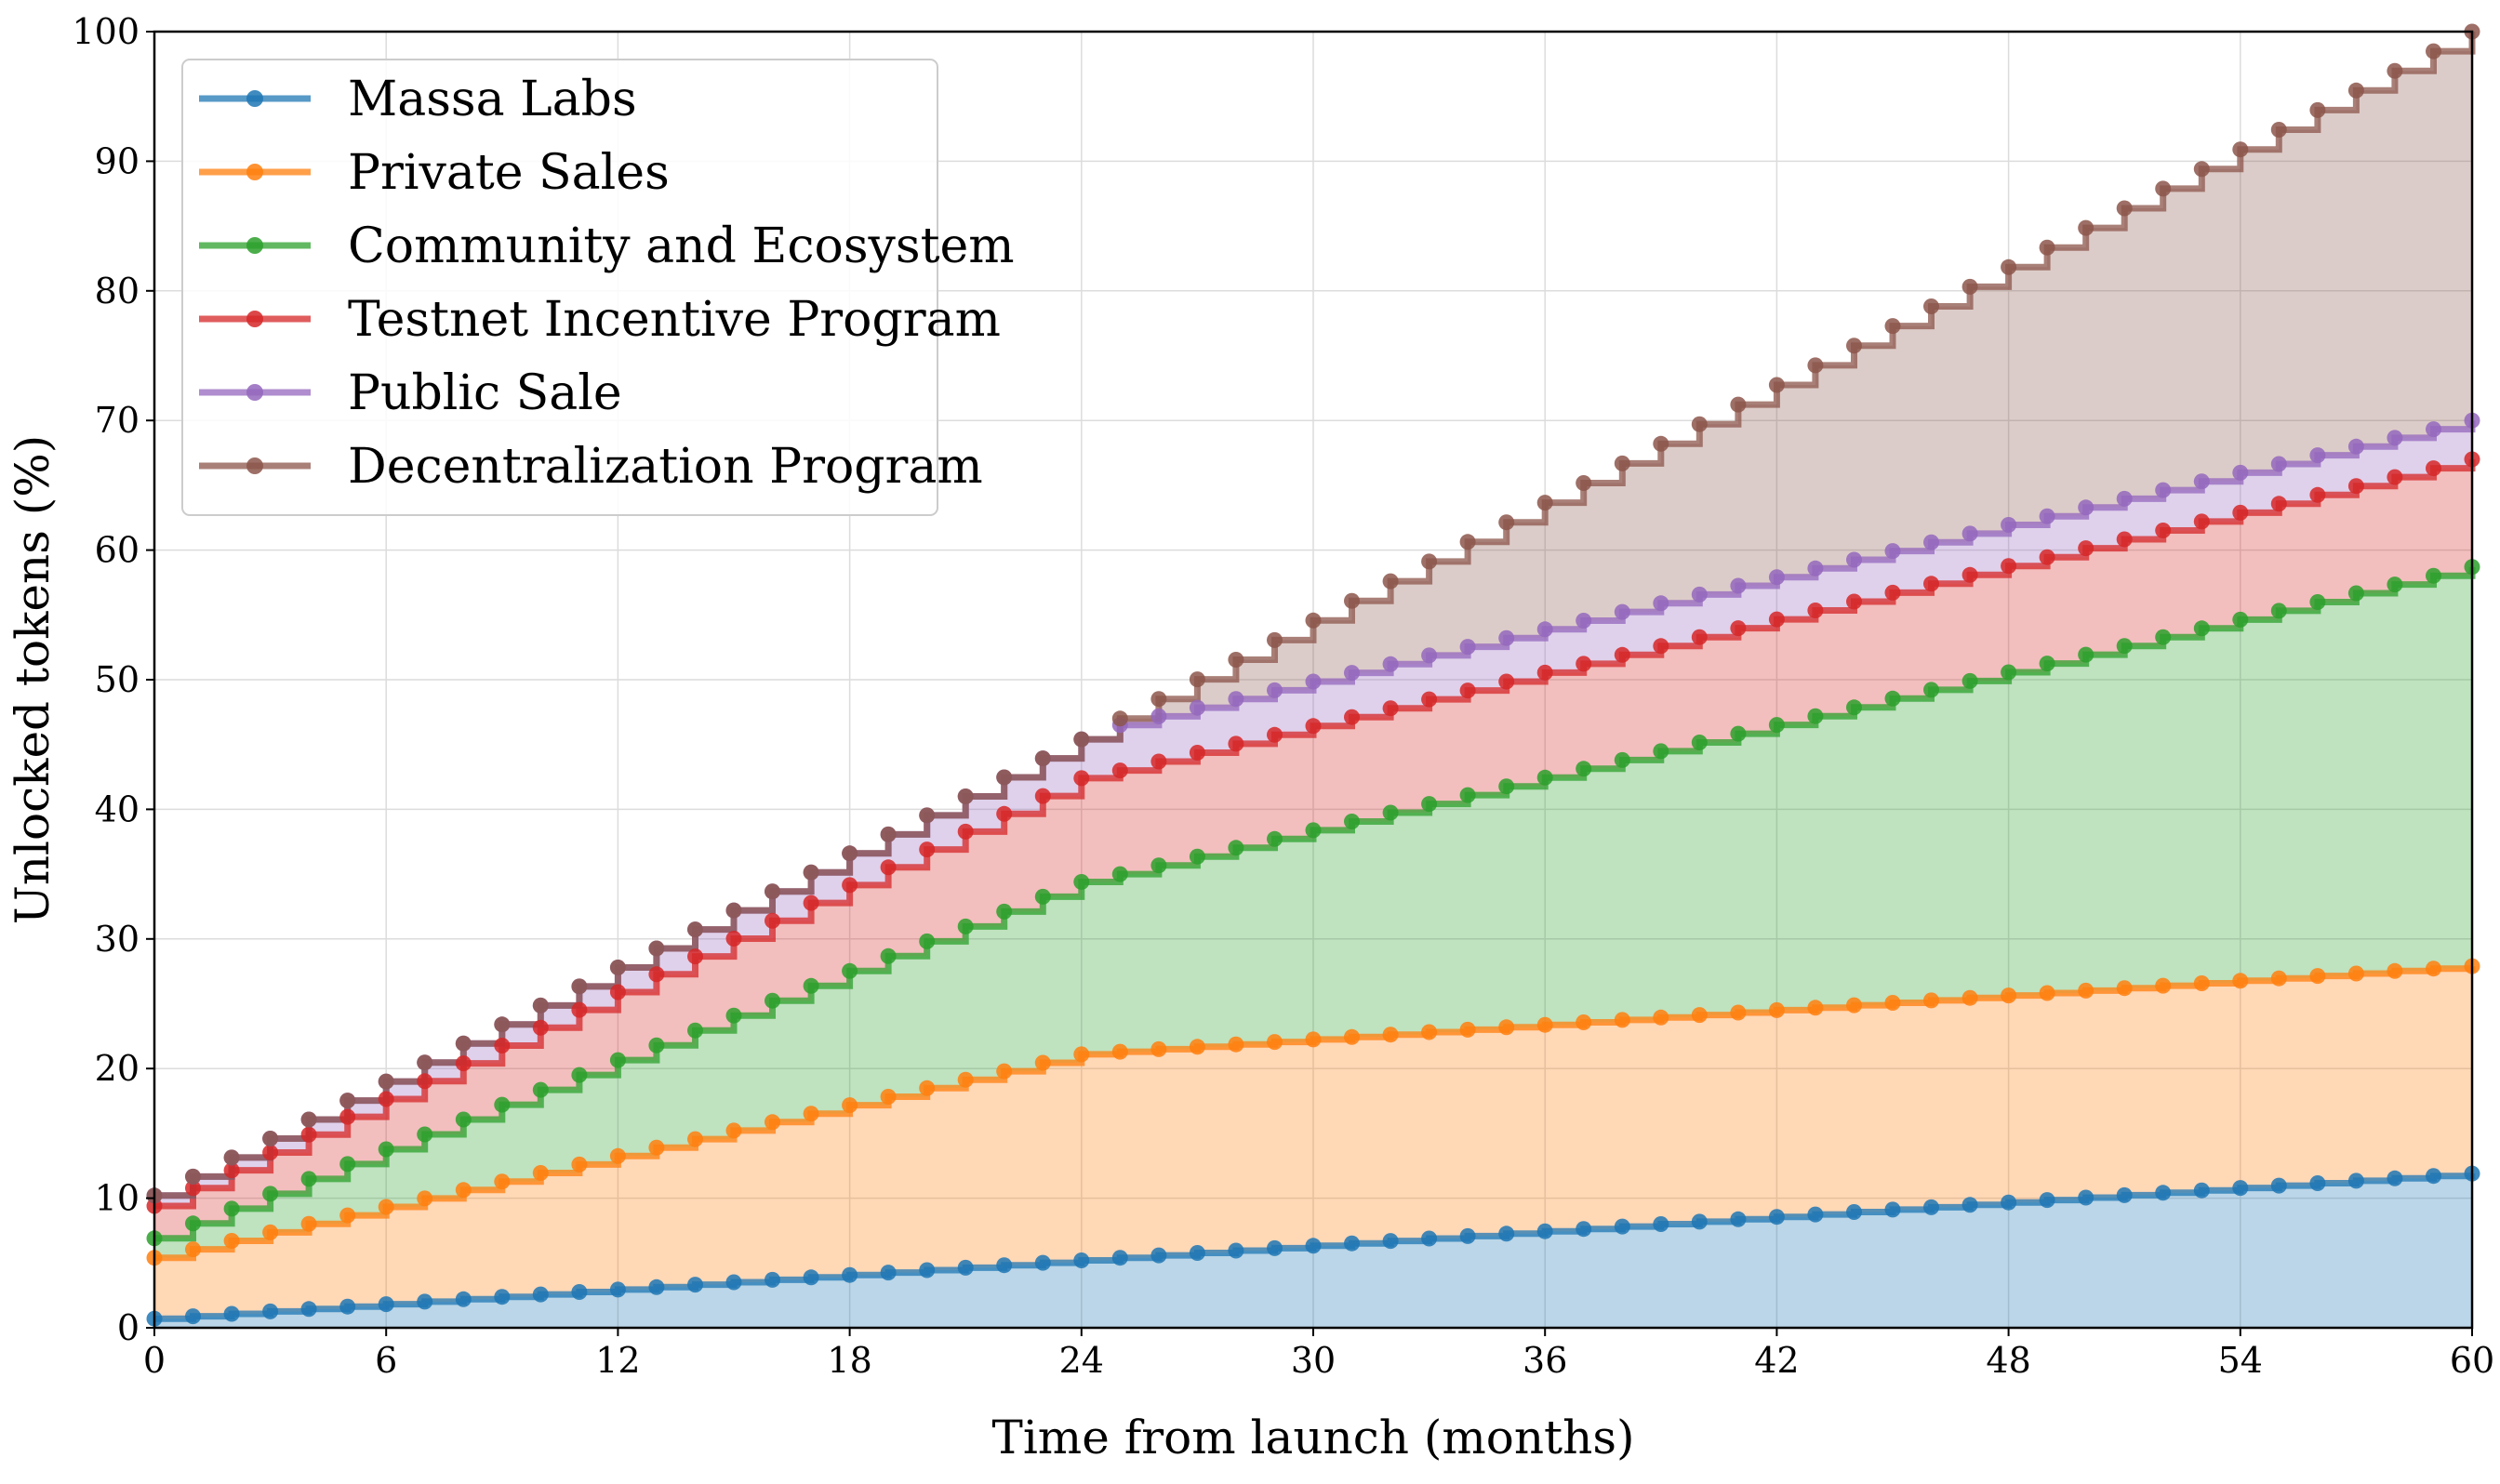 This screenshot has width=2500, height=1484. I want to click on legend-label: Massa Labs, so click(492, 99).